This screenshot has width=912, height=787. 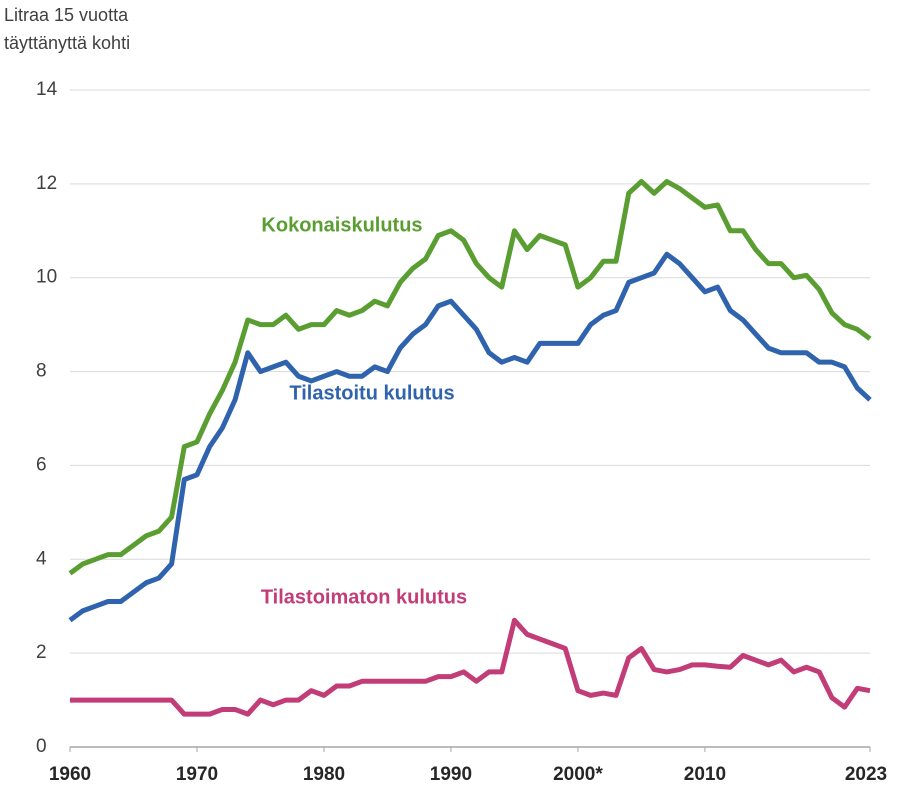 I want to click on x-tick-label: 1970, so click(x=197, y=774).